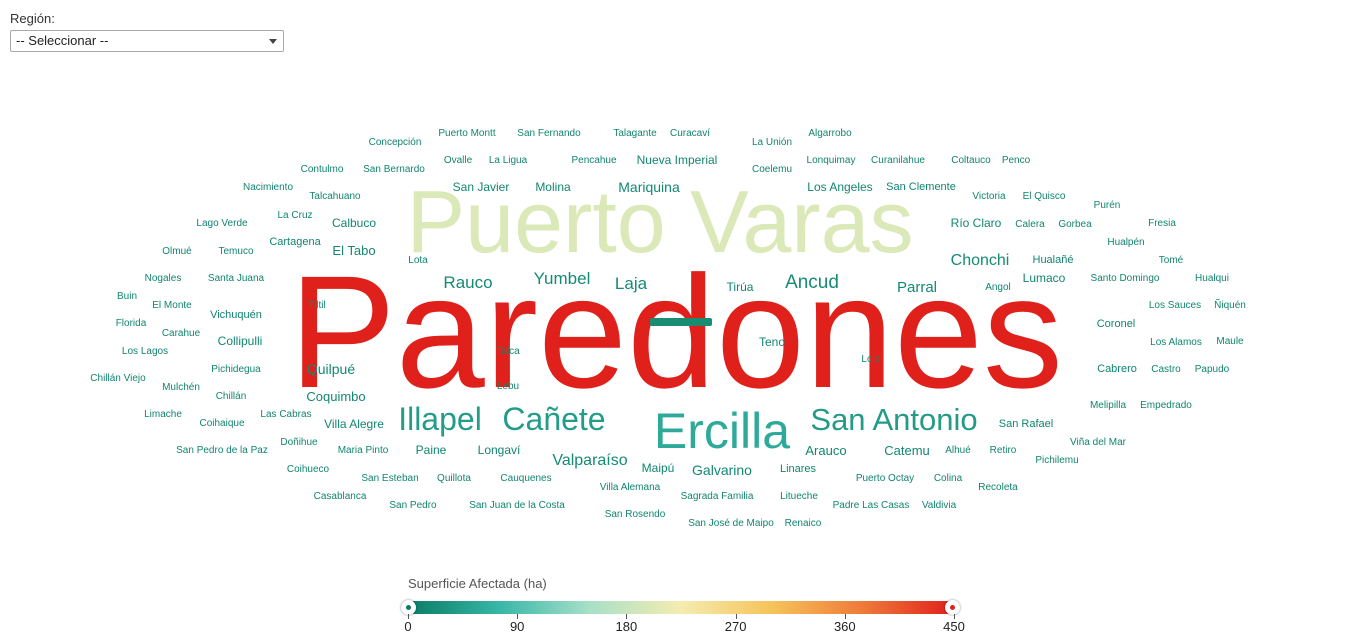 This screenshot has width=1366, height=643. What do you see at coordinates (1162, 223) in the screenshot?
I see `word-cloud-word: Fresia` at bounding box center [1162, 223].